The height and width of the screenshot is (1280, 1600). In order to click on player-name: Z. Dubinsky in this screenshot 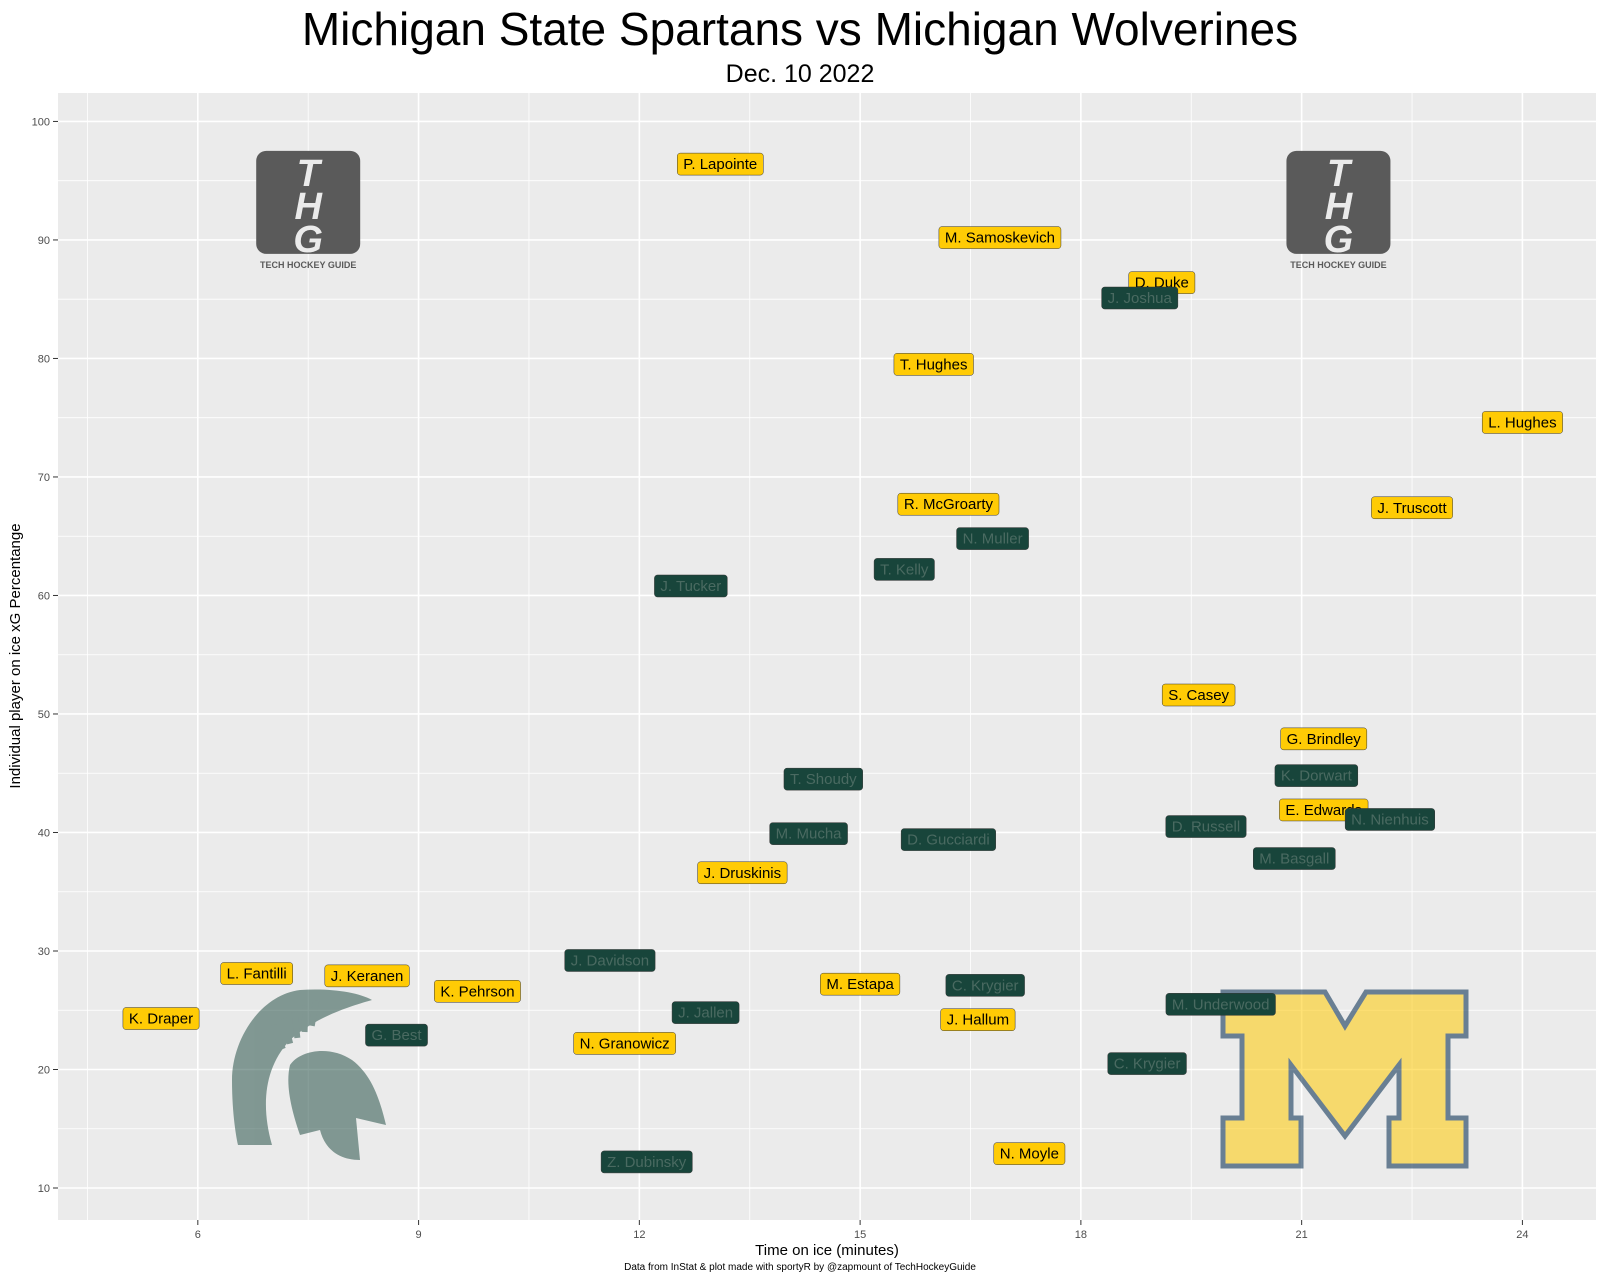, I will do `click(647, 1162)`.